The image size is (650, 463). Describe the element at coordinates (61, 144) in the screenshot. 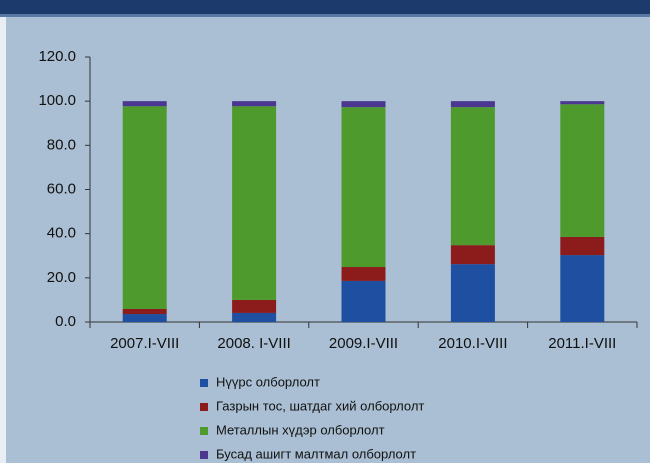

I see `y-tick-label: 80.0` at that location.